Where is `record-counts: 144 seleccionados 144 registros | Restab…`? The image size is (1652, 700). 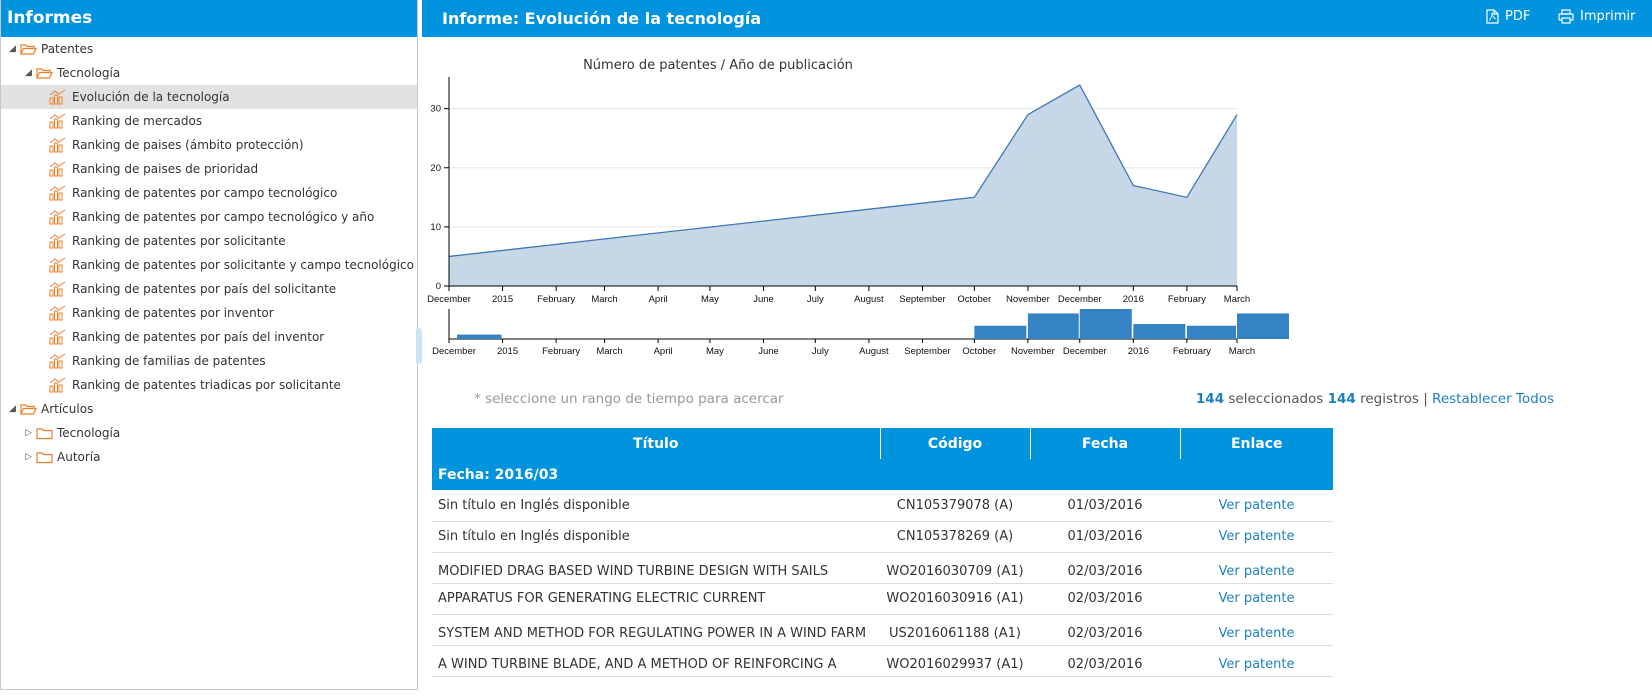
record-counts: 144 seleccionados 144 registros | Restab… is located at coordinates (1375, 399).